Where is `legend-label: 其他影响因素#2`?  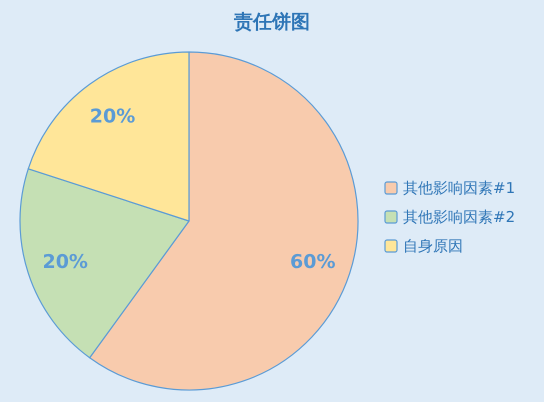 legend-label: 其他影响因素#2 is located at coordinates (459, 217).